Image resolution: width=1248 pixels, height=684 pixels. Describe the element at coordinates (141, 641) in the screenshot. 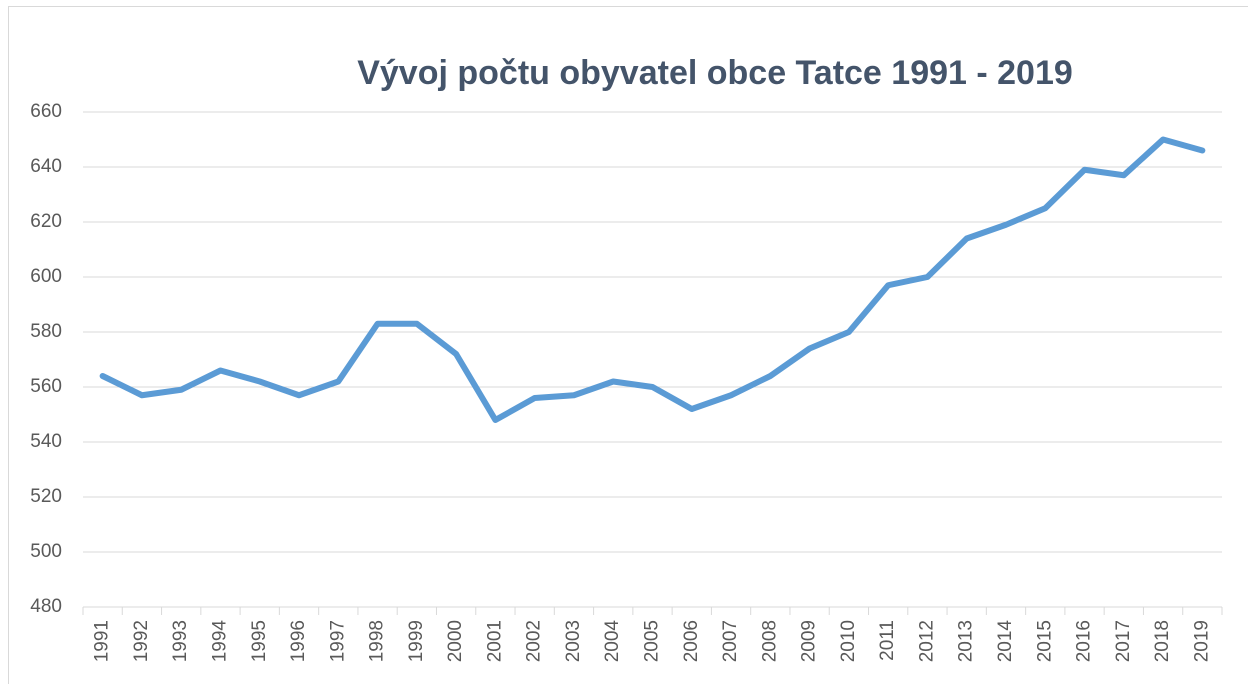

I see `x-tick-label: 1992` at that location.